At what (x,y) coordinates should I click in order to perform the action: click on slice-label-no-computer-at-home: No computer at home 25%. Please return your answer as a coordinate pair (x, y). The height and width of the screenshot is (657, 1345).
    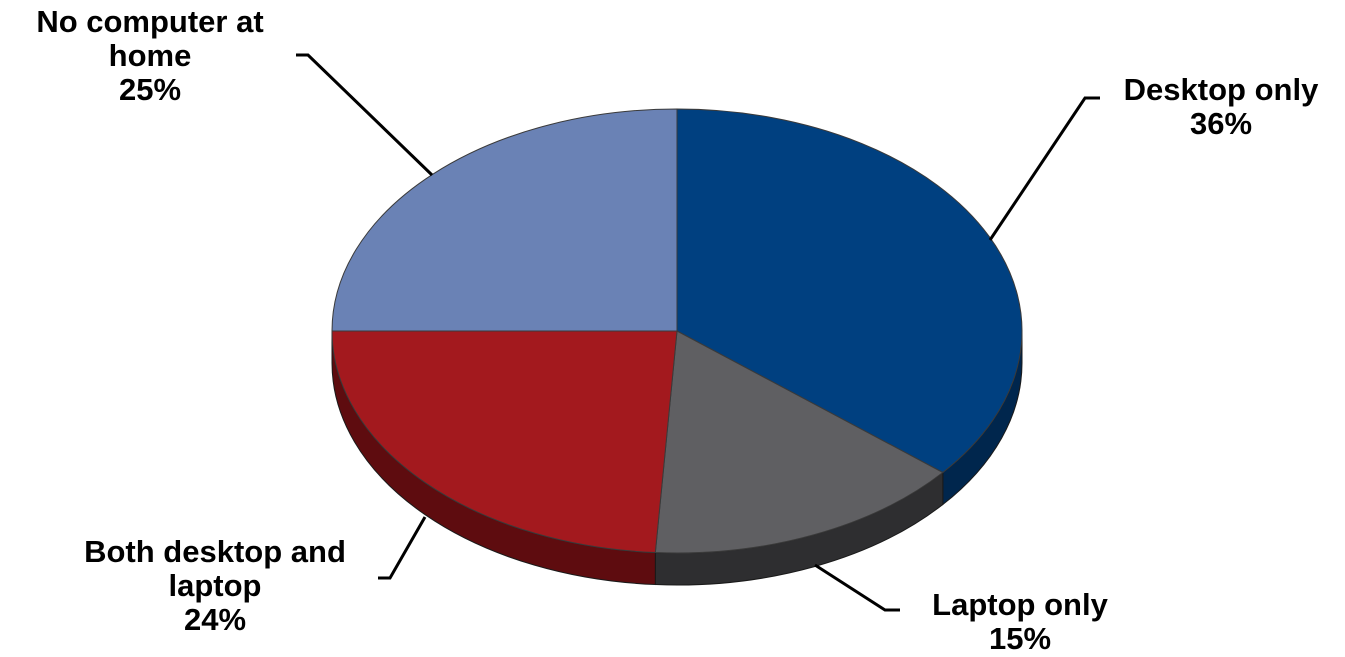
    Looking at the image, I should click on (150, 56).